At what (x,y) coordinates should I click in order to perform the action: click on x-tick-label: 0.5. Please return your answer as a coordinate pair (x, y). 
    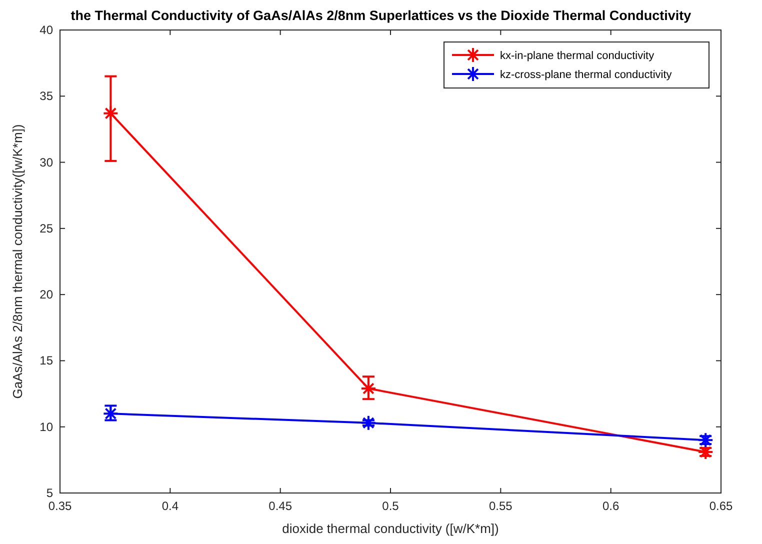
    Looking at the image, I should click on (391, 506).